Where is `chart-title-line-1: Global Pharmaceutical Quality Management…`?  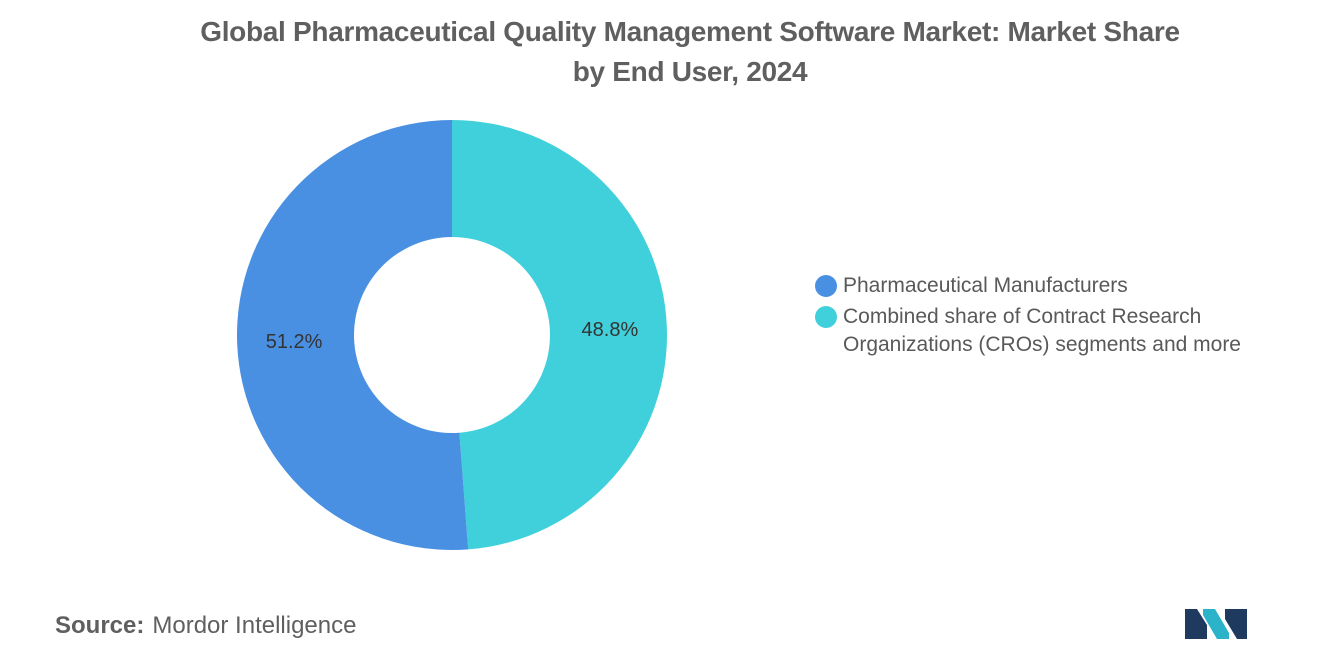
chart-title-line-1: Global Pharmaceutical Quality Management… is located at coordinates (690, 31).